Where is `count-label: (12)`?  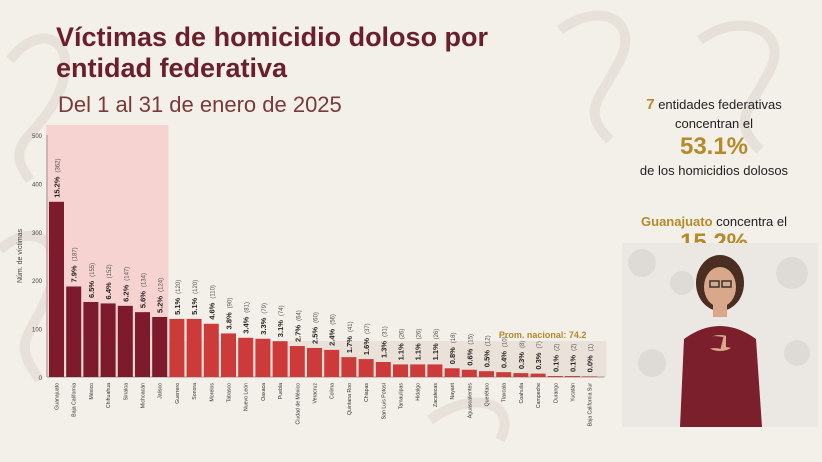 count-label: (12) is located at coordinates (489, 340).